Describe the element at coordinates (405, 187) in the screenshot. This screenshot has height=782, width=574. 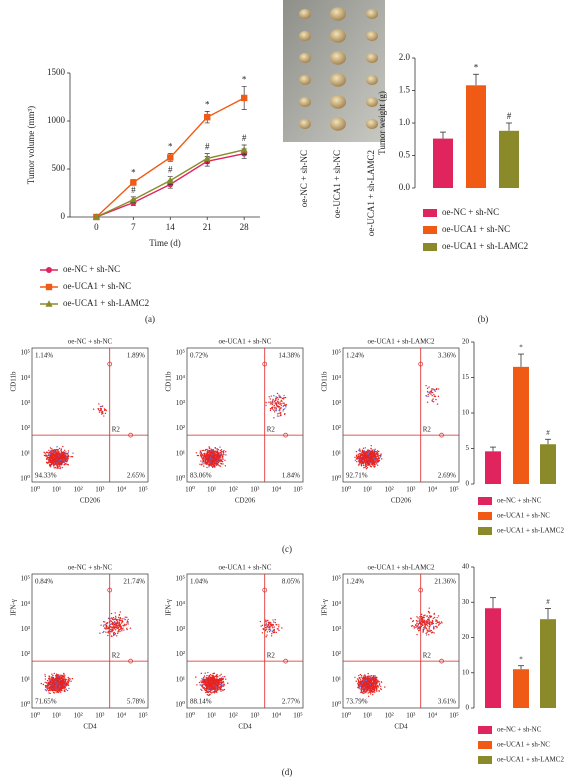
I see `y-tick-label: 0.0` at that location.